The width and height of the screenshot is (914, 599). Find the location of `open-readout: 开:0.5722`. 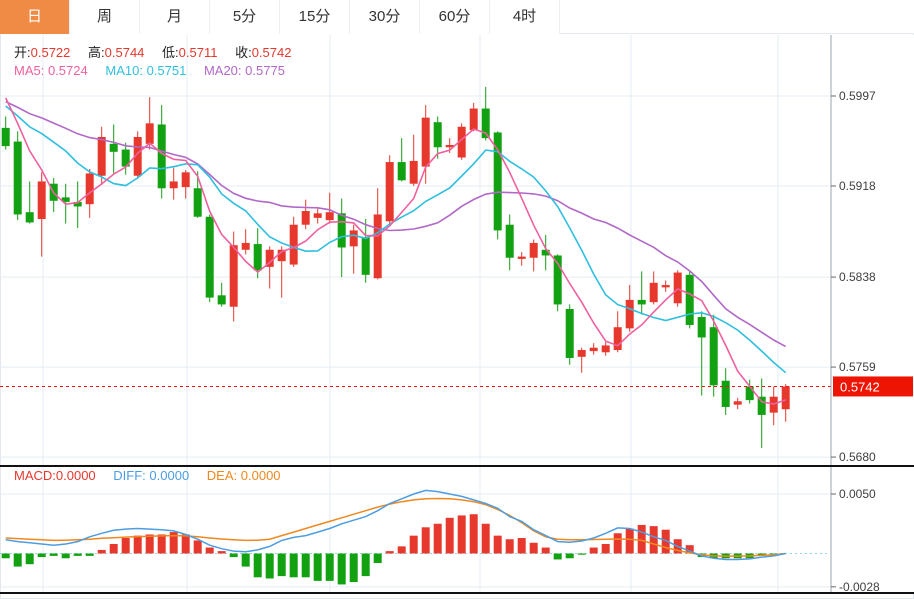

open-readout: 开:0.5722 is located at coordinates (42, 52).